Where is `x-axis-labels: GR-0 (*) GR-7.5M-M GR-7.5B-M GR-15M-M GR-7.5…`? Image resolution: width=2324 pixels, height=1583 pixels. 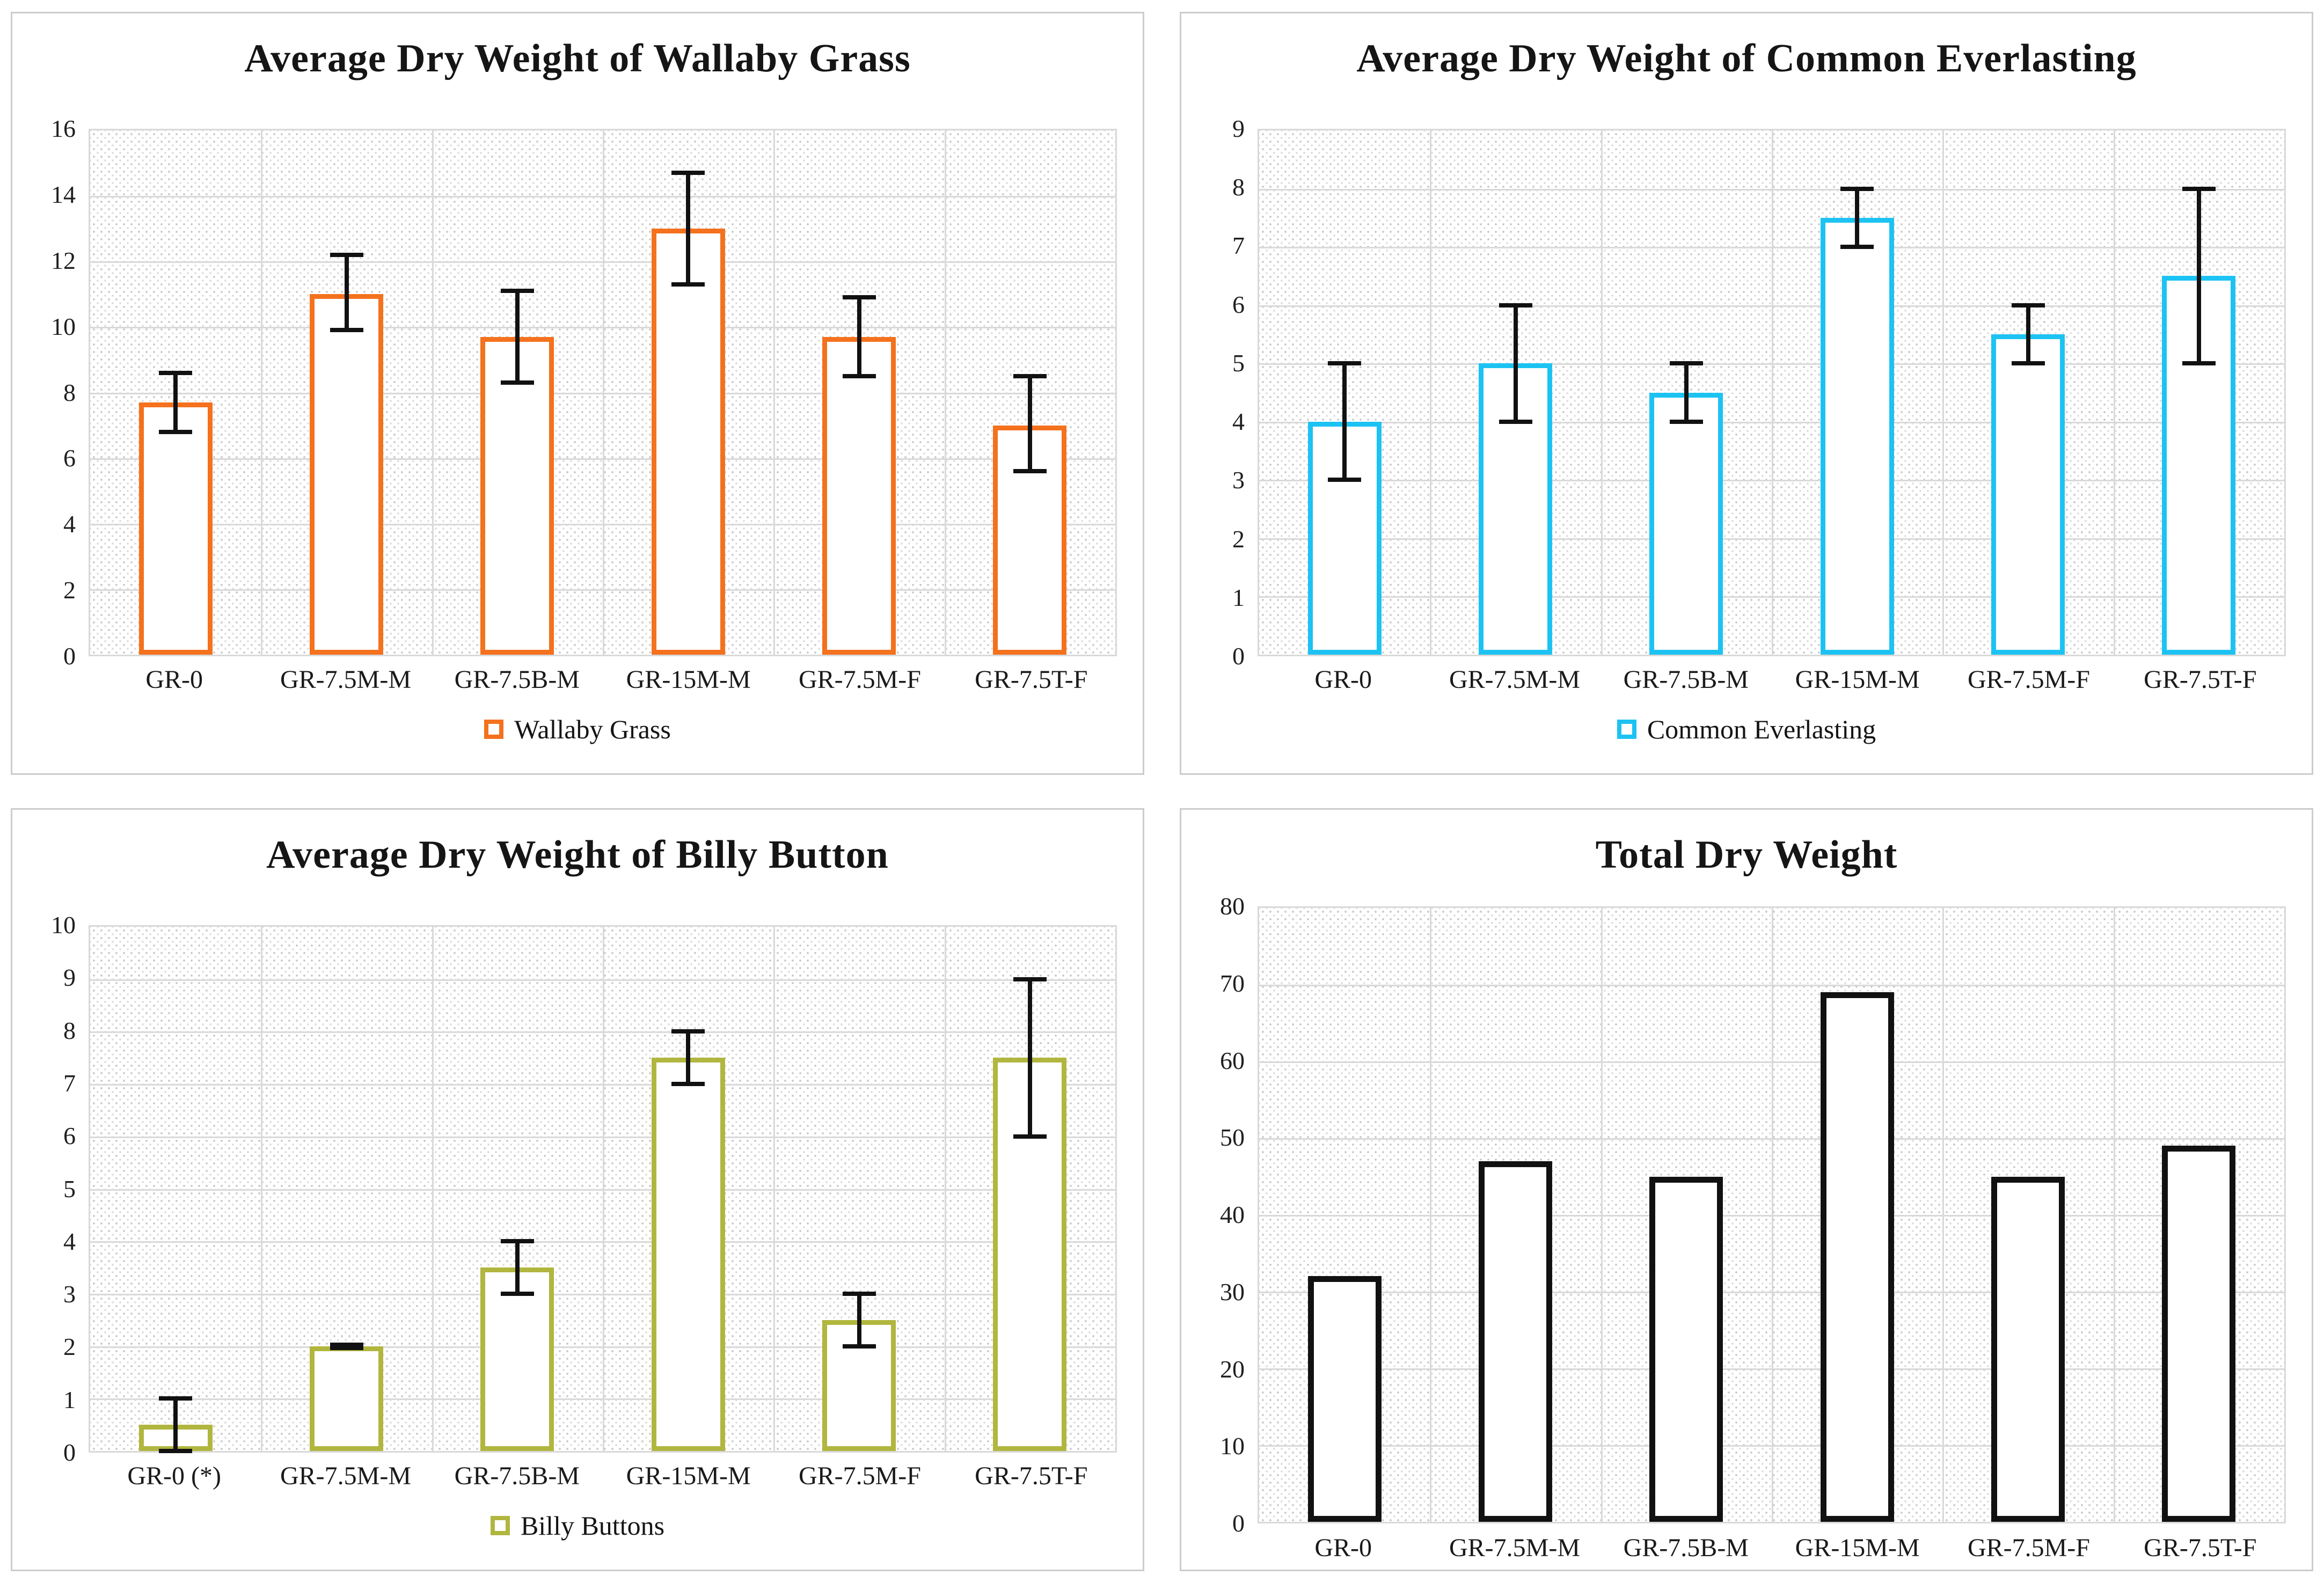
x-axis-labels: GR-0 (*) GR-7.5M-M GR-7.5B-M GR-15M-M GR-7.5… is located at coordinates (603, 1476).